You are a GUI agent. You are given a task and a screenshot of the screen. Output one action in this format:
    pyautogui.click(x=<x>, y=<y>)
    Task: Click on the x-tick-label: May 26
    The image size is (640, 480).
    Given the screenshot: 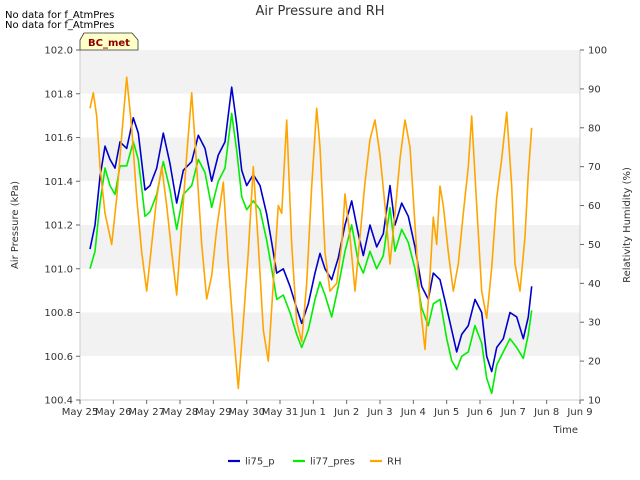 What is the action you would take?
    pyautogui.click(x=113, y=412)
    